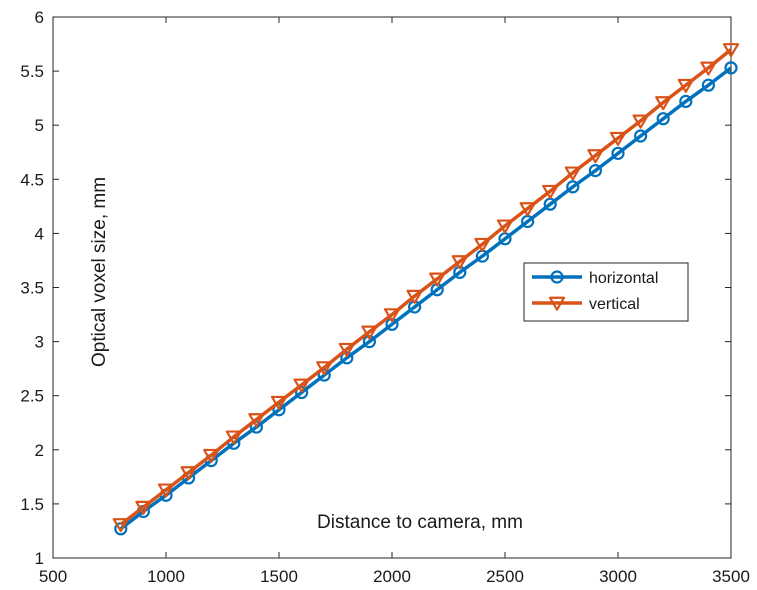  I want to click on y-tick-label: 5, so click(39, 125).